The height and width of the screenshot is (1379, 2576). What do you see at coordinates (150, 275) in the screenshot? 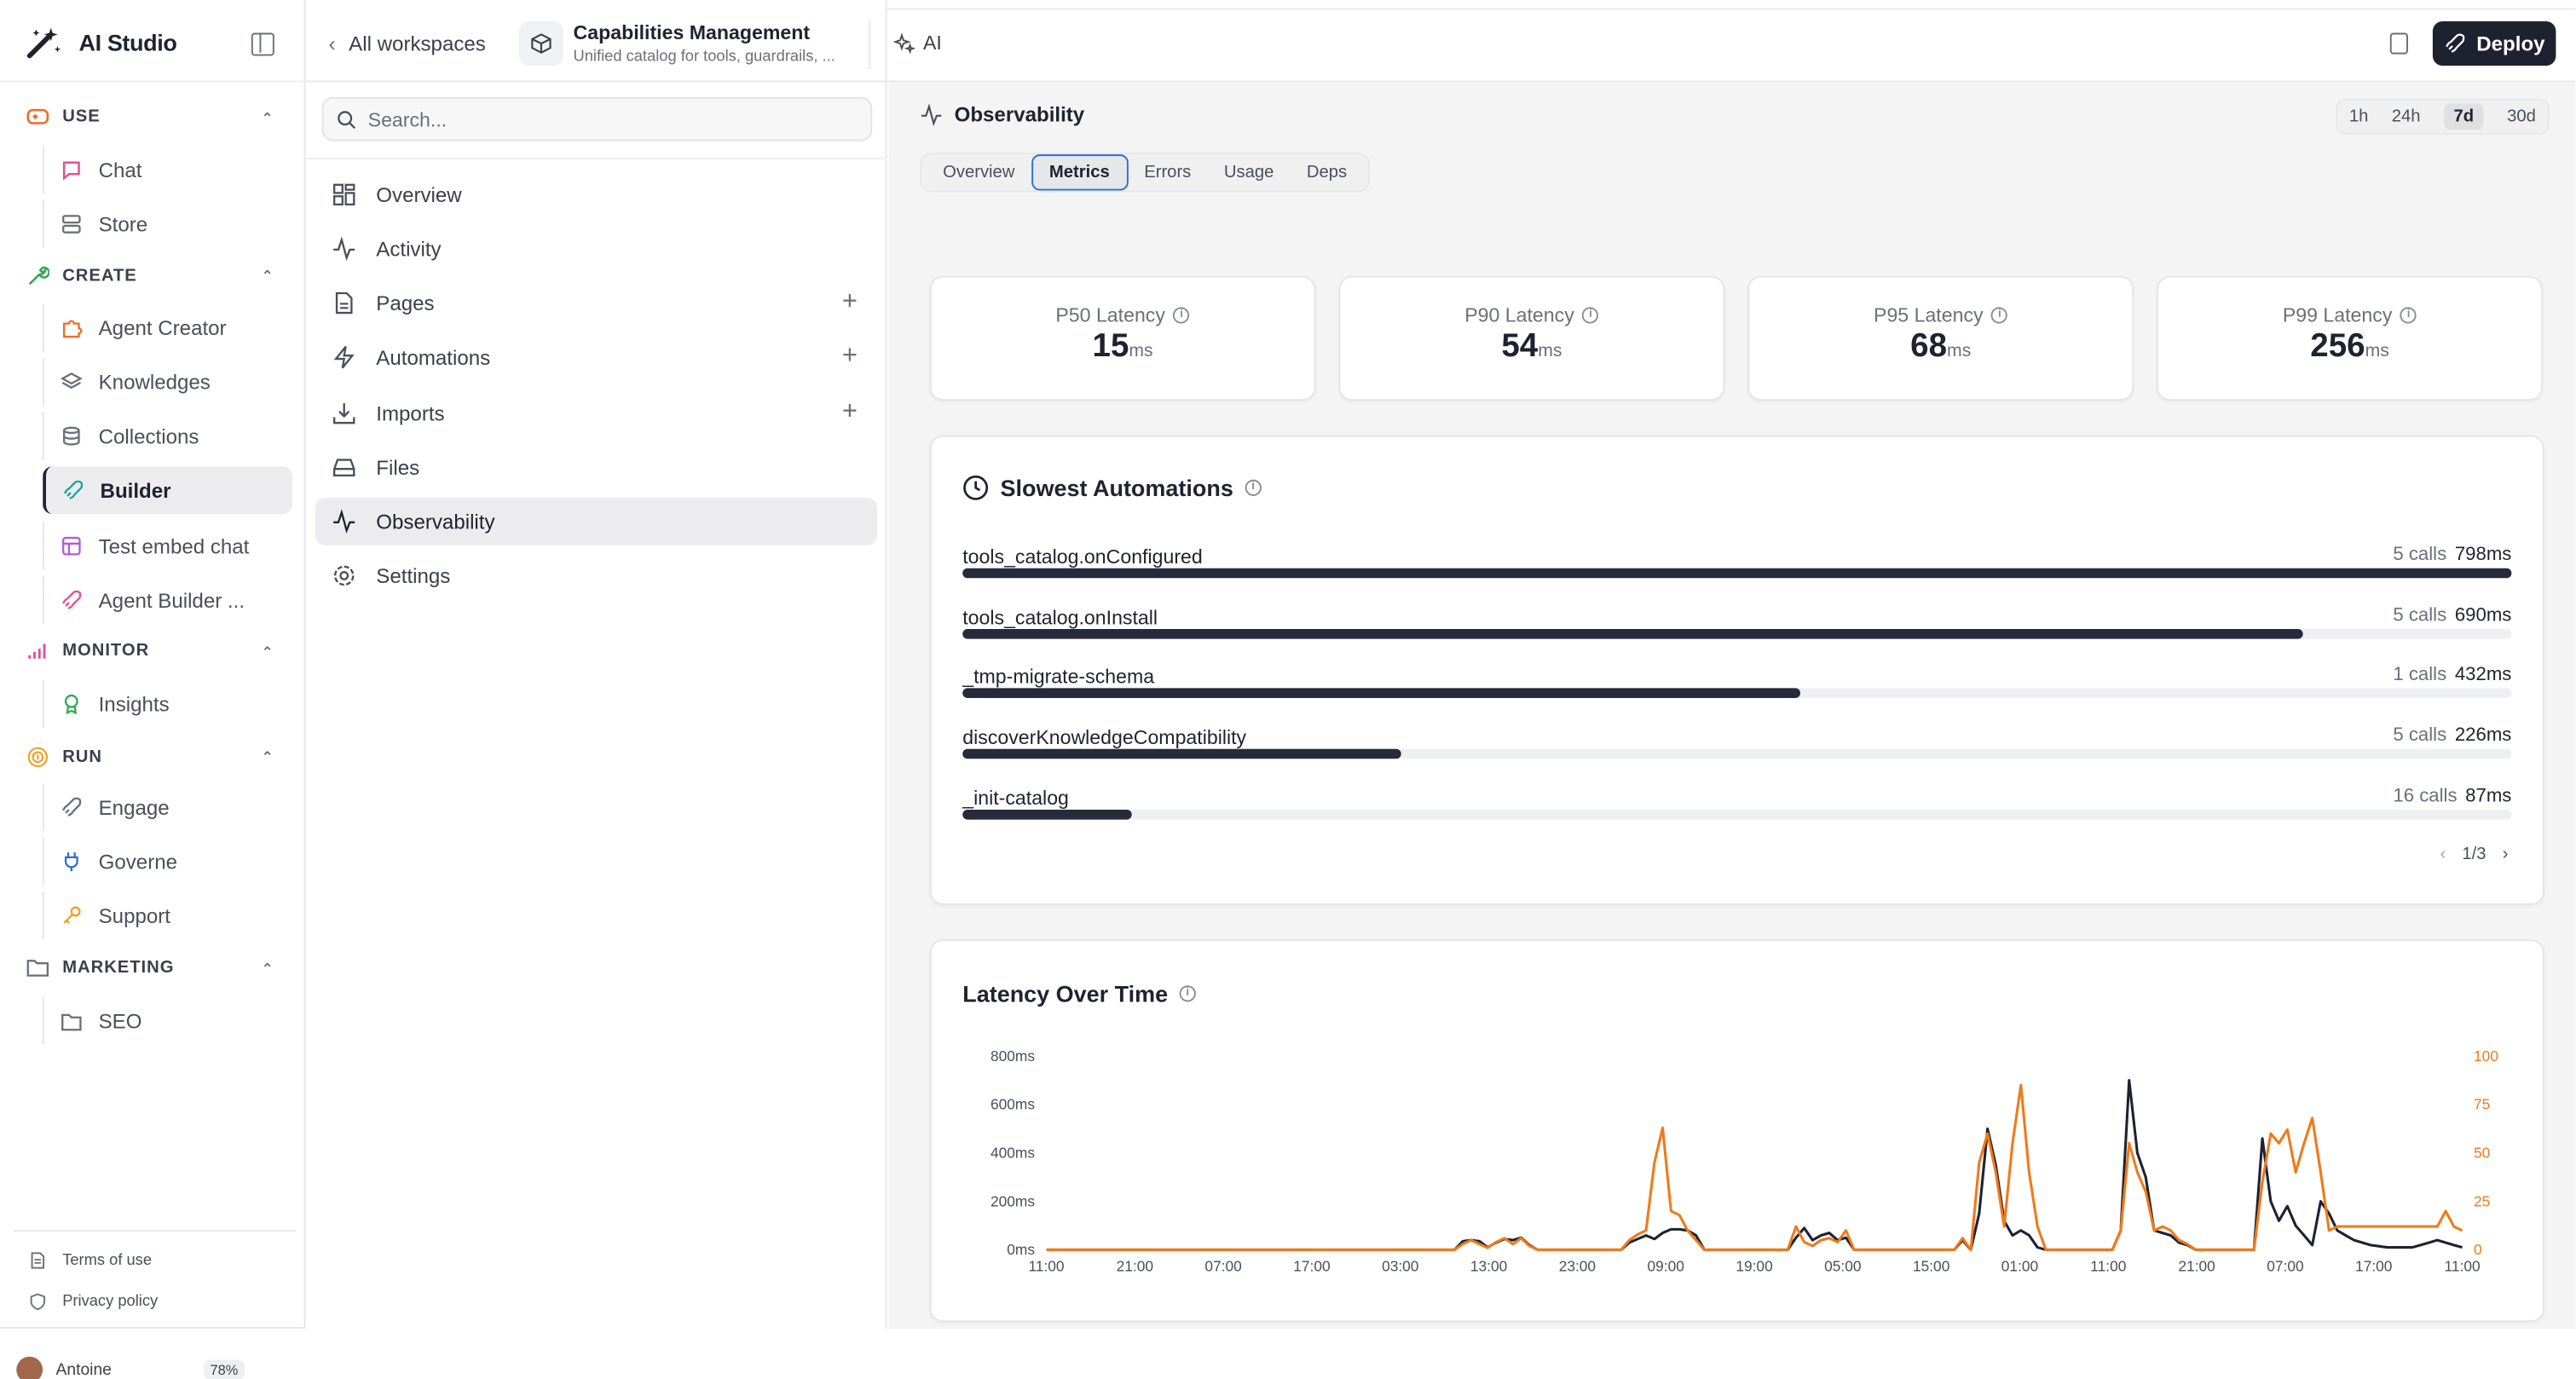
I see `section-create: CREATE ⌃` at bounding box center [150, 275].